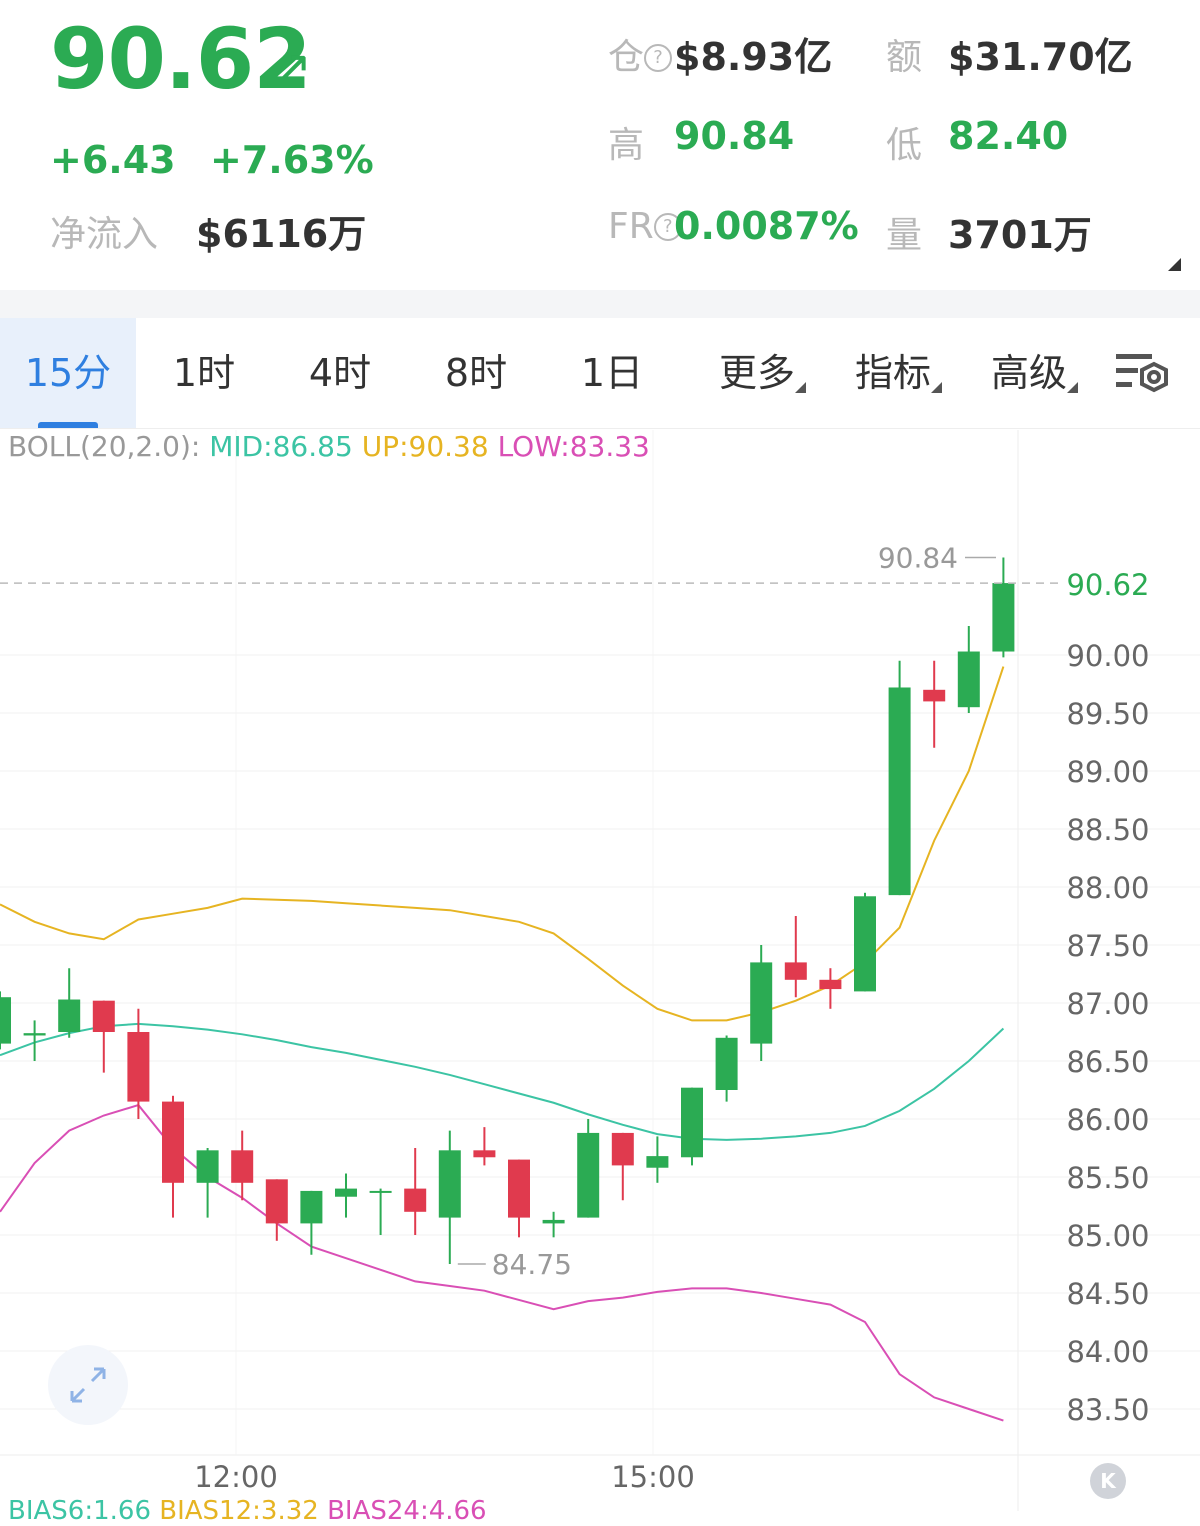  I want to click on boll-name: BOLL(20,2.0):, so click(104, 446).